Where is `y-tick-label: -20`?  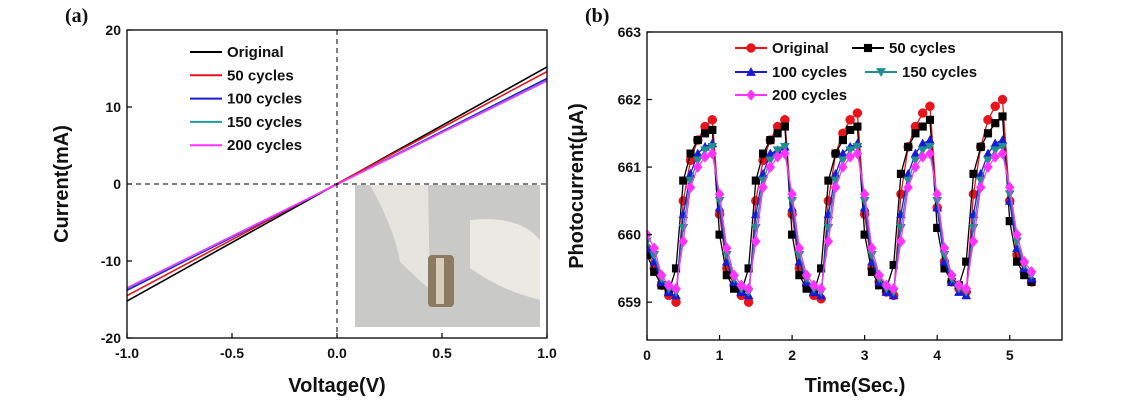 y-tick-label: -20 is located at coordinates (111, 338).